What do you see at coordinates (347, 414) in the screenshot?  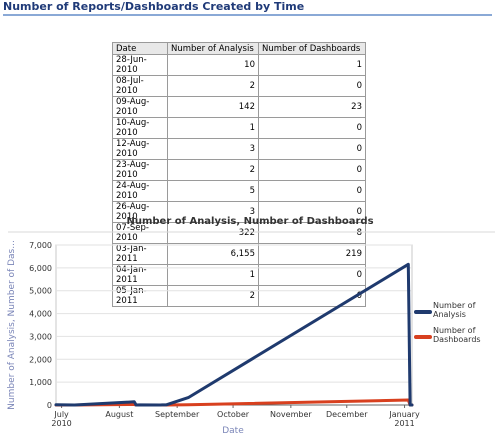 I see `x-tick-label: December` at bounding box center [347, 414].